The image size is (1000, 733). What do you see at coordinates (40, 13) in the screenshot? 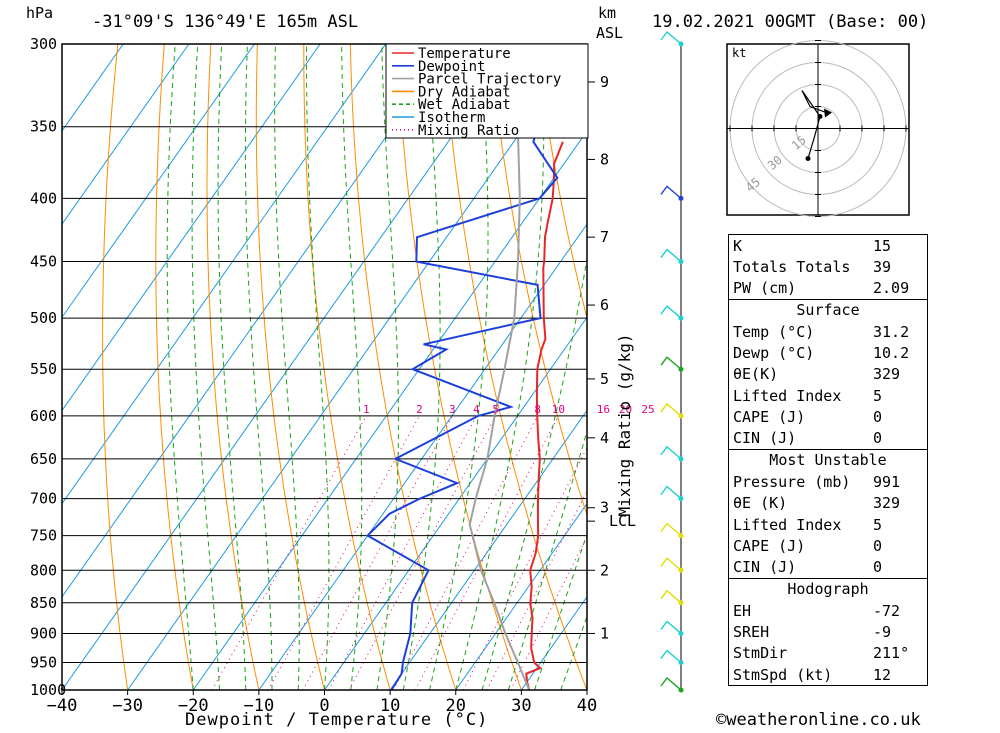
I see `hpa-label: hPa` at bounding box center [40, 13].